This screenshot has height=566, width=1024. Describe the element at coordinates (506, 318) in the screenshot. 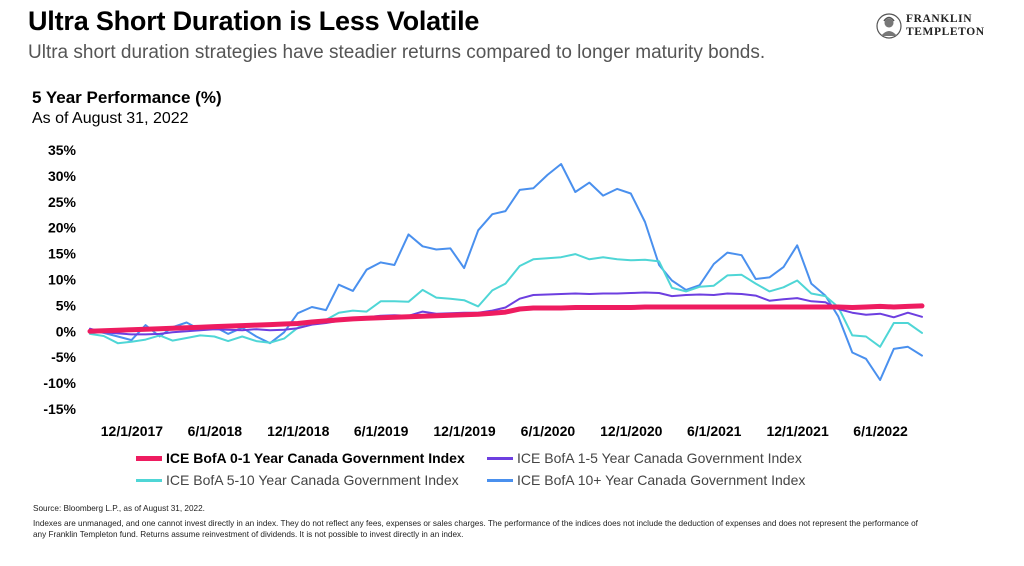

I see `series-line-0-1-year` at that location.